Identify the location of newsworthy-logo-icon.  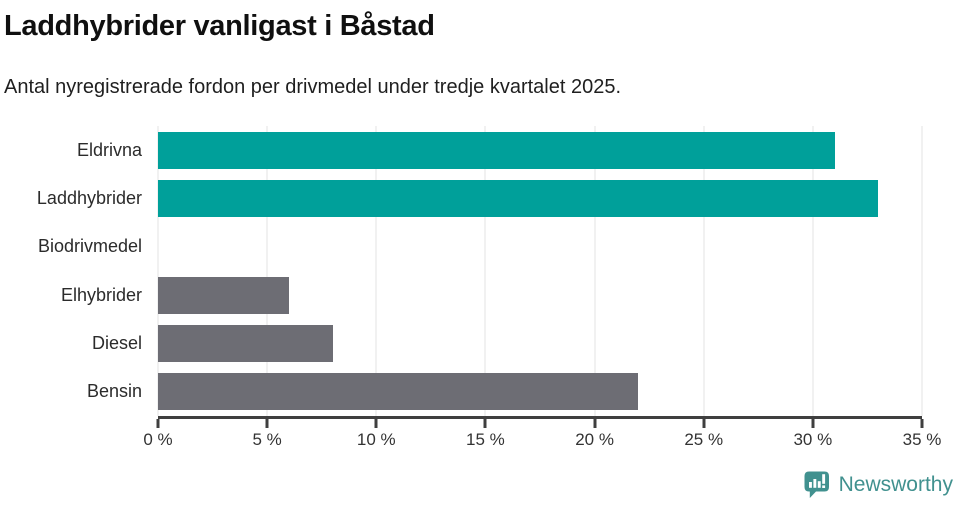
(816, 484).